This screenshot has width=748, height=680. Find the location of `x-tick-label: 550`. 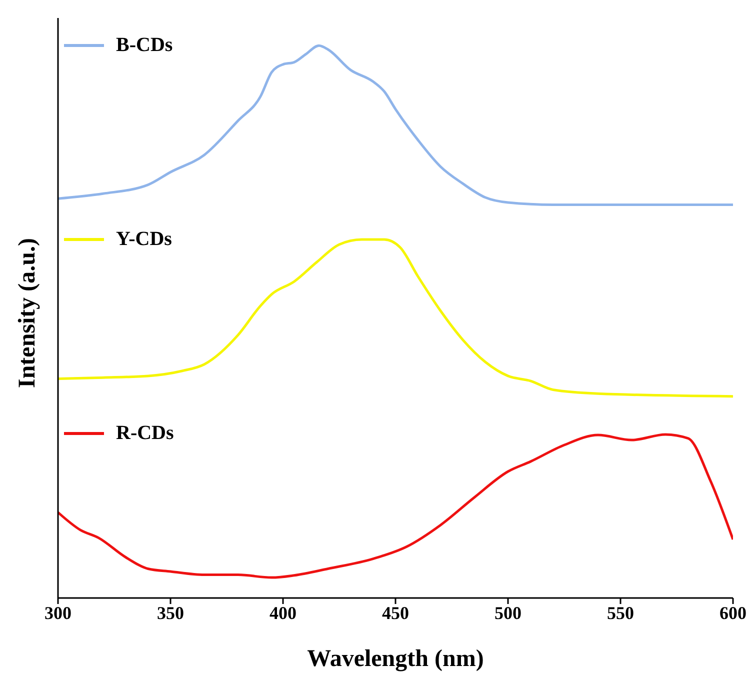

x-tick-label: 550 is located at coordinates (620, 612).